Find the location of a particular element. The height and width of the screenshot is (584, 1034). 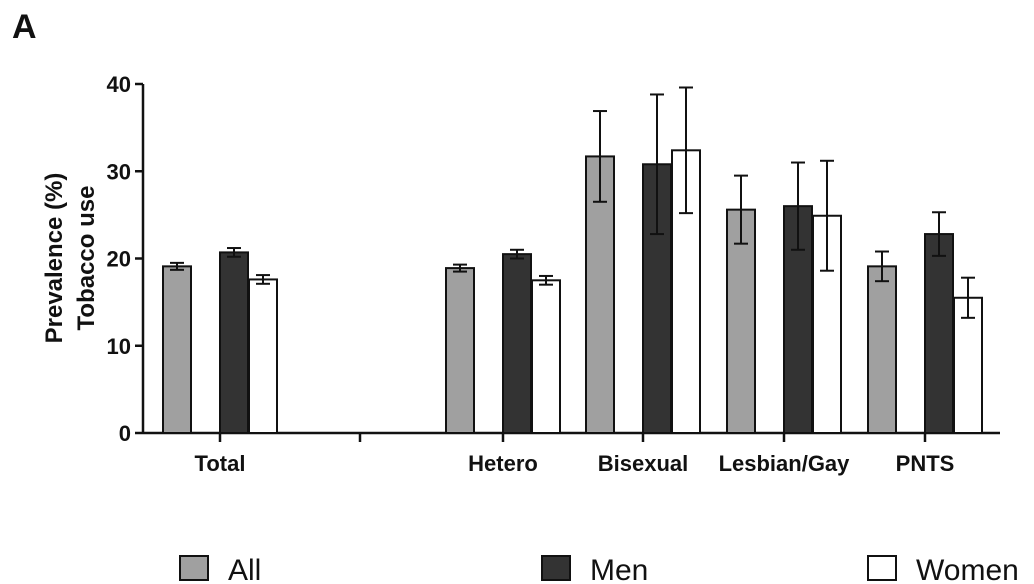

panel-label: A is located at coordinates (24, 27).